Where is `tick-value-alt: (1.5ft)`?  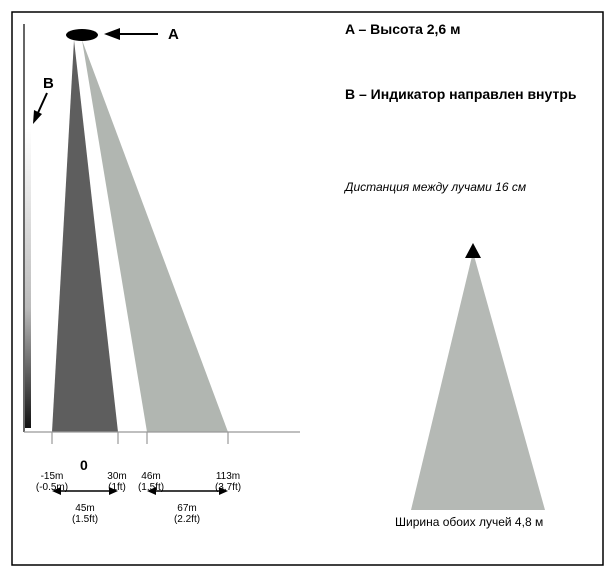 tick-value-alt: (1.5ft) is located at coordinates (151, 487).